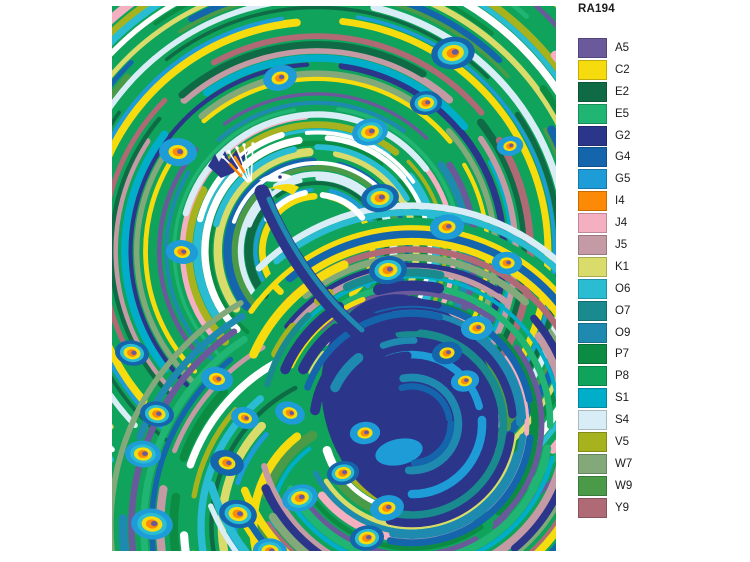  Describe the element at coordinates (658, 333) in the screenshot. I see `legend-row: O9` at that location.